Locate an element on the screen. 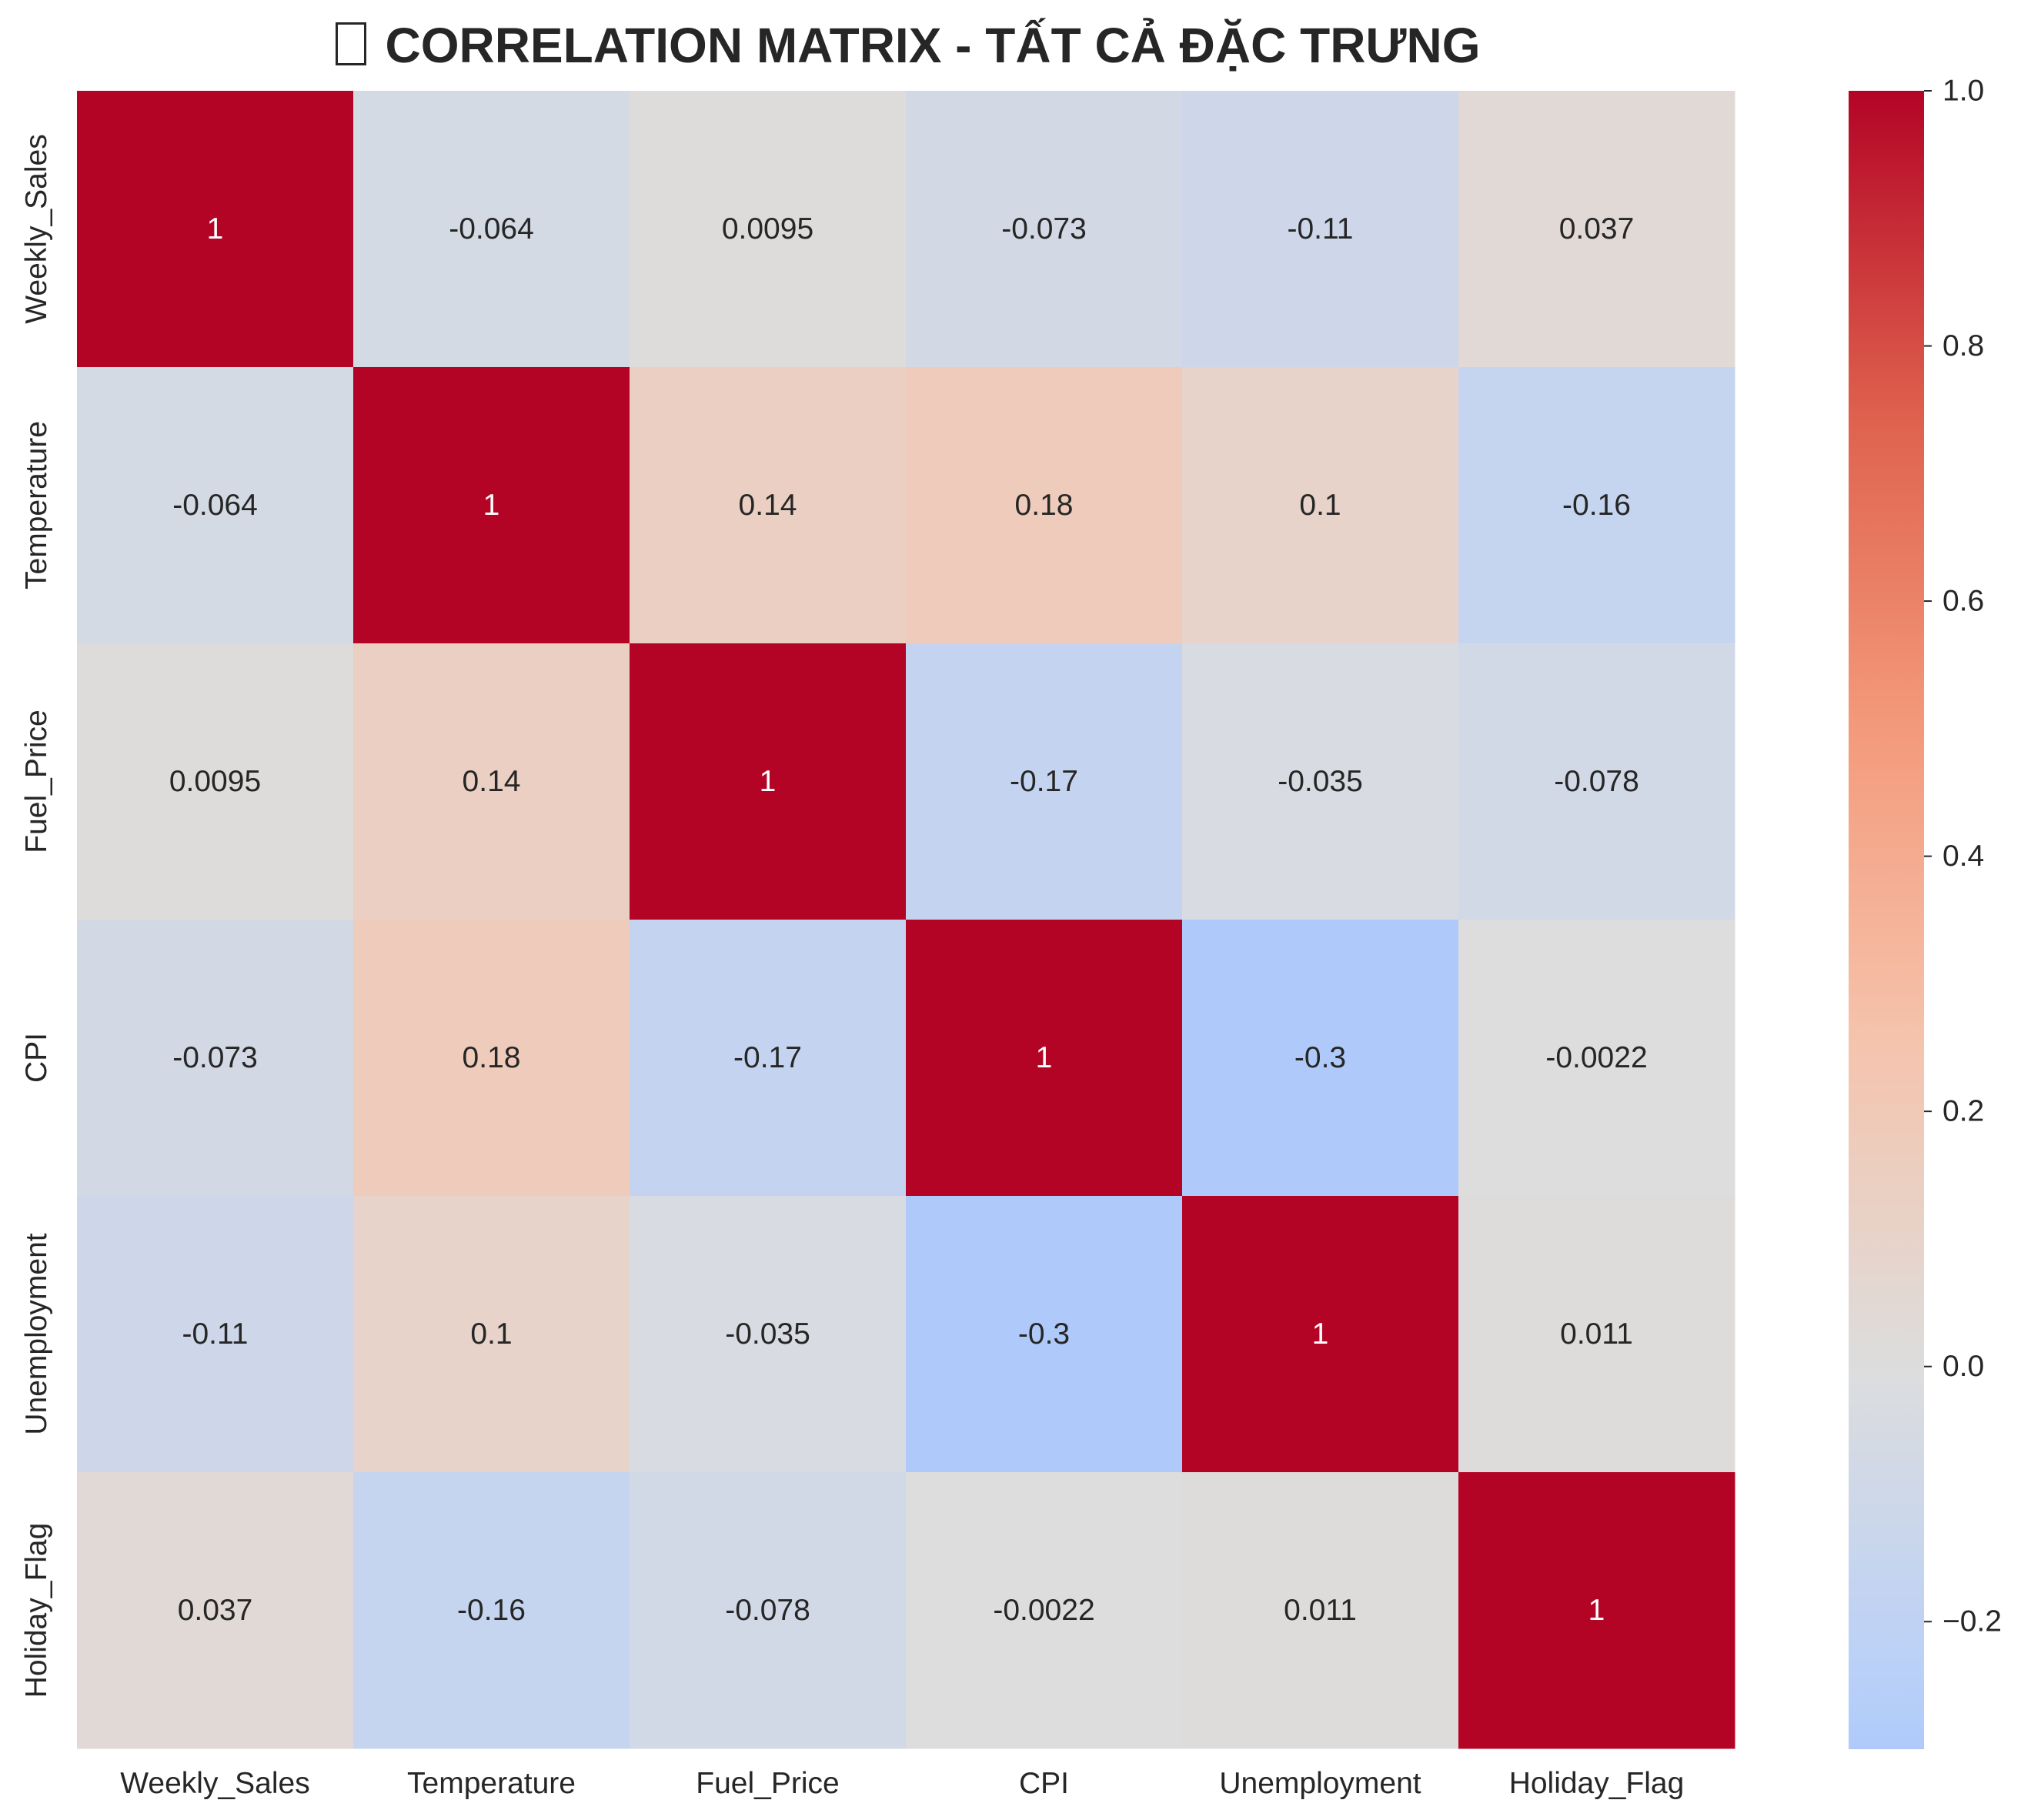 Image resolution: width=2031 pixels, height=1820 pixels. chart-title: CORRELATION MATRIX - TẤT CẢ ĐẶC TRƯNG is located at coordinates (908, 45).